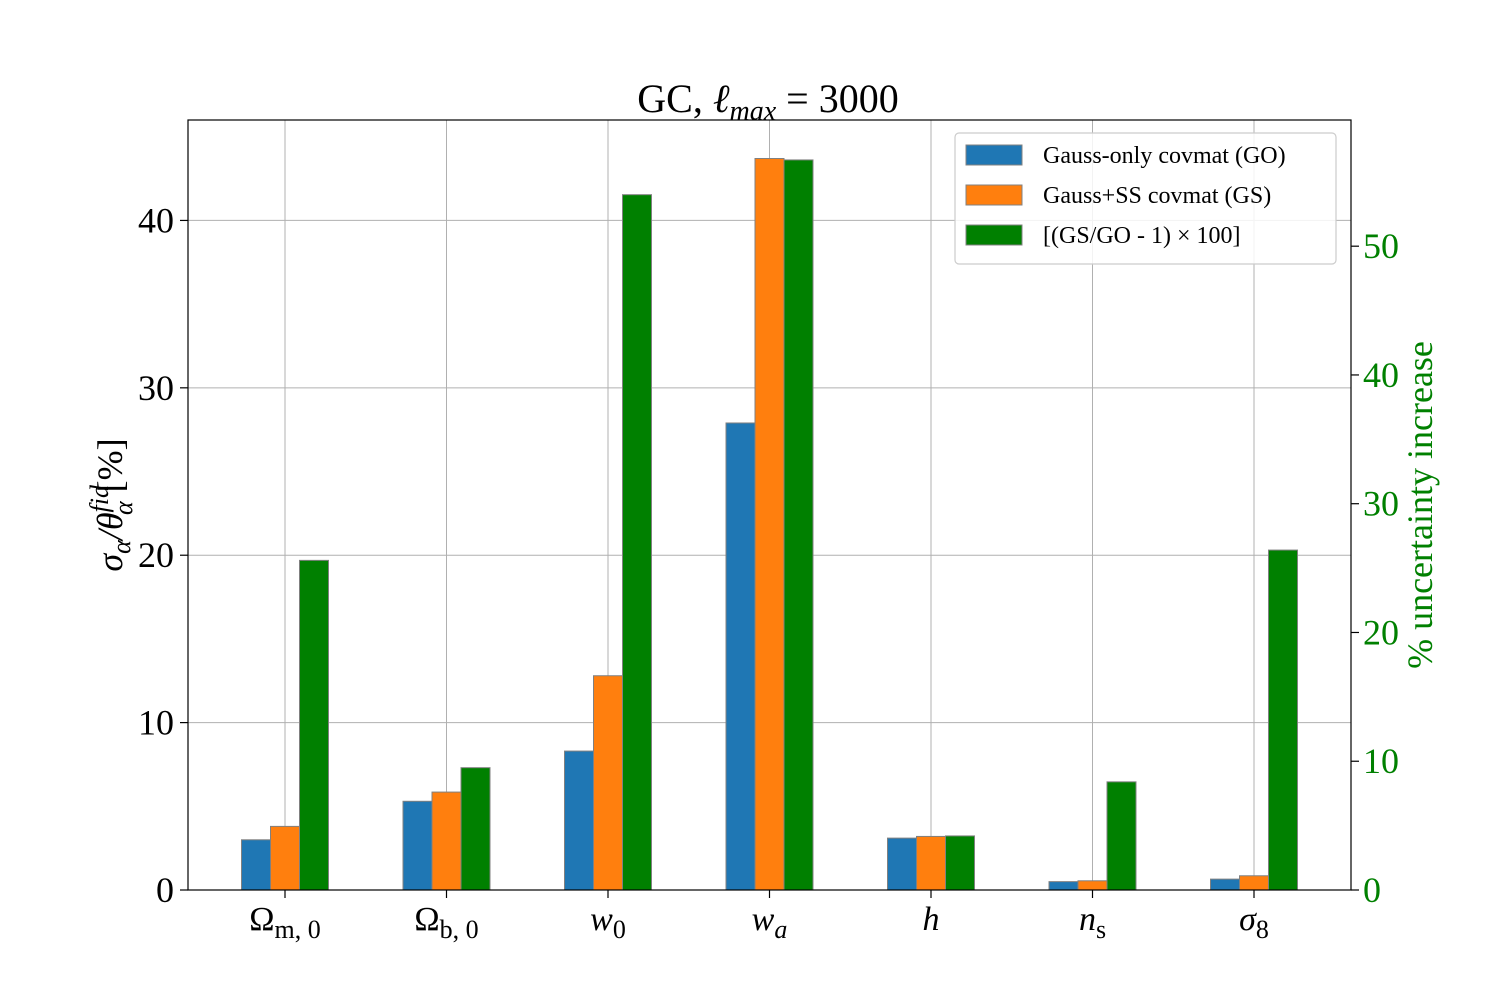 The image size is (1500, 1000). What do you see at coordinates (1381, 761) in the screenshot?
I see `y2-tick-label: 10` at bounding box center [1381, 761].